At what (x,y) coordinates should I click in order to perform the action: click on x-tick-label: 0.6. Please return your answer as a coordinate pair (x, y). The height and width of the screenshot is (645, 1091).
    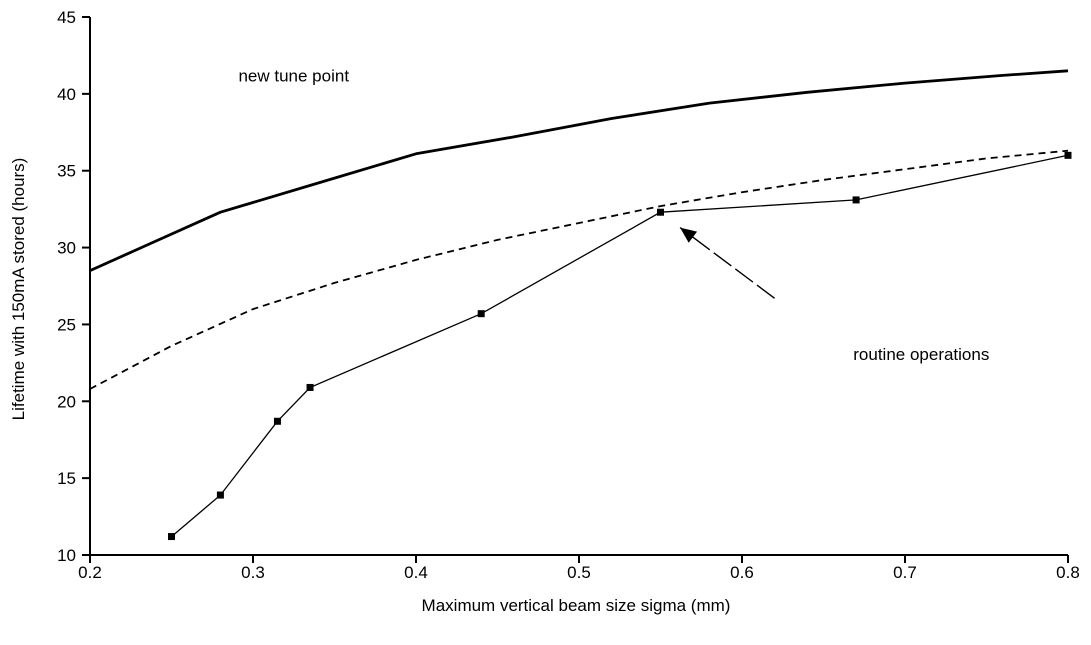
    Looking at the image, I should click on (742, 572).